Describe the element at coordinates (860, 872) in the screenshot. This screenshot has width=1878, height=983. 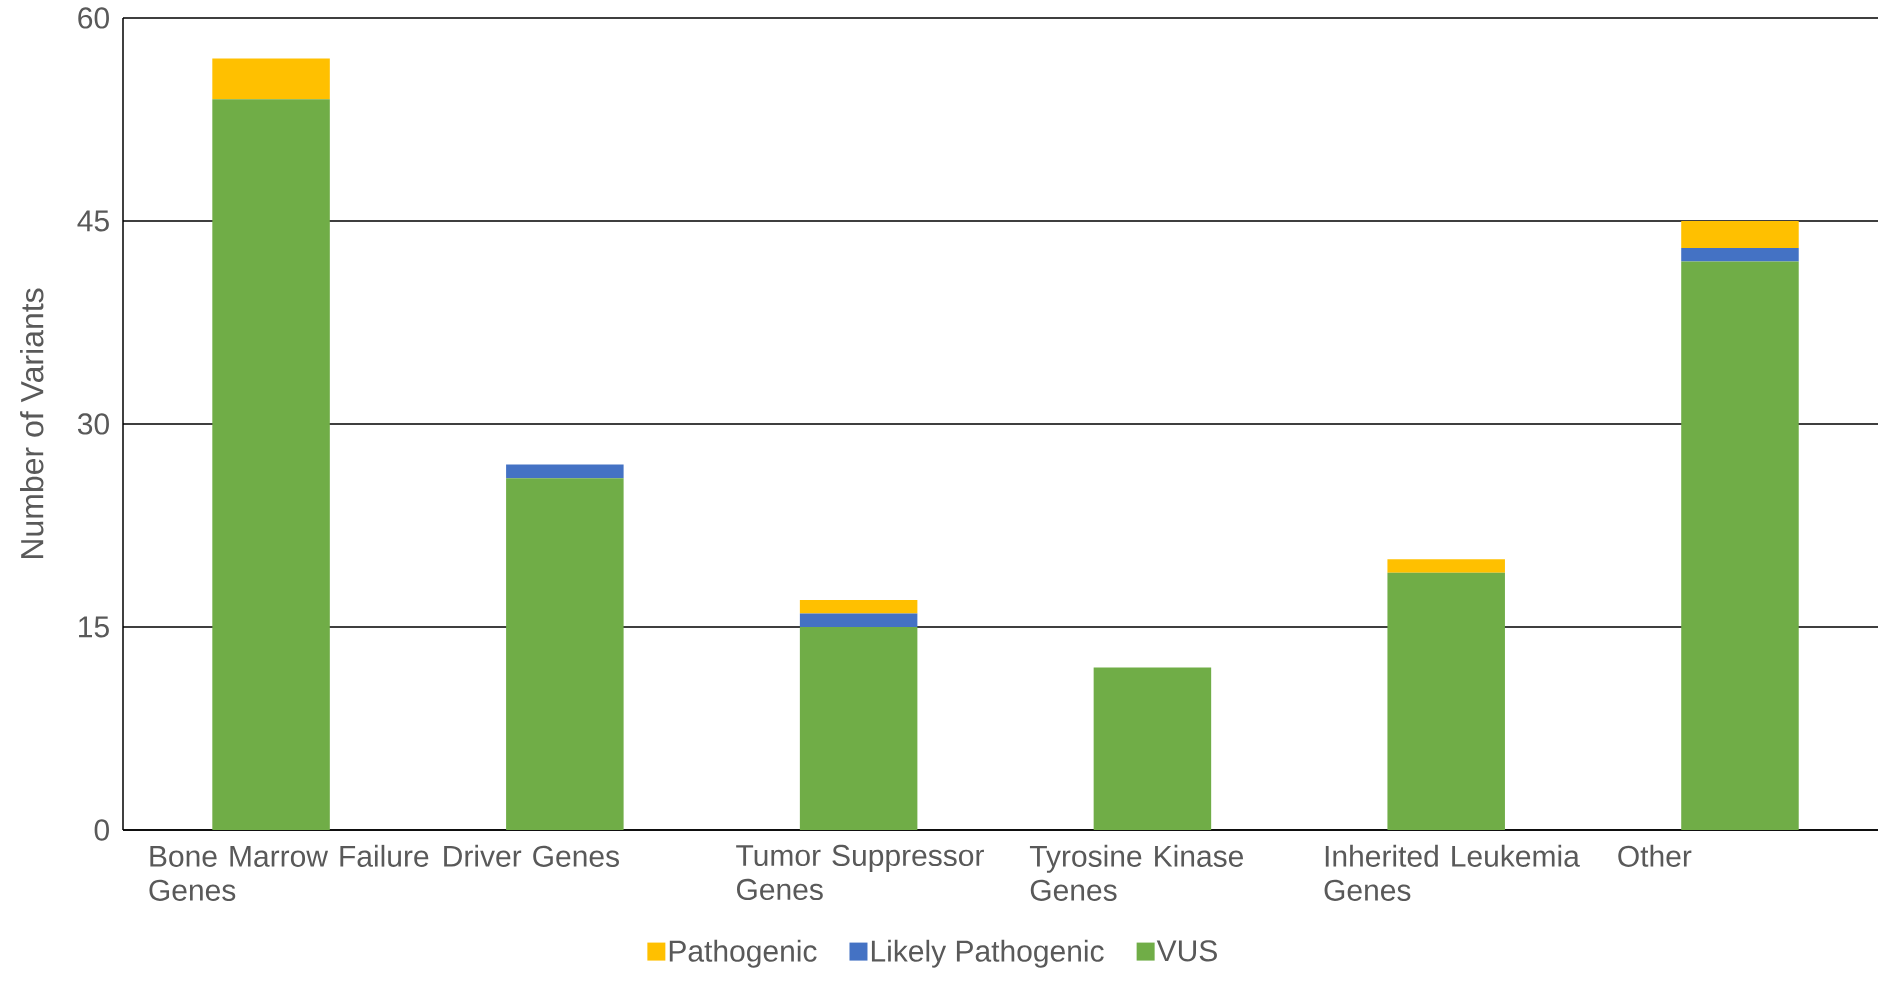
I see `x-tick-label: Tumor Suppressor Genes` at that location.